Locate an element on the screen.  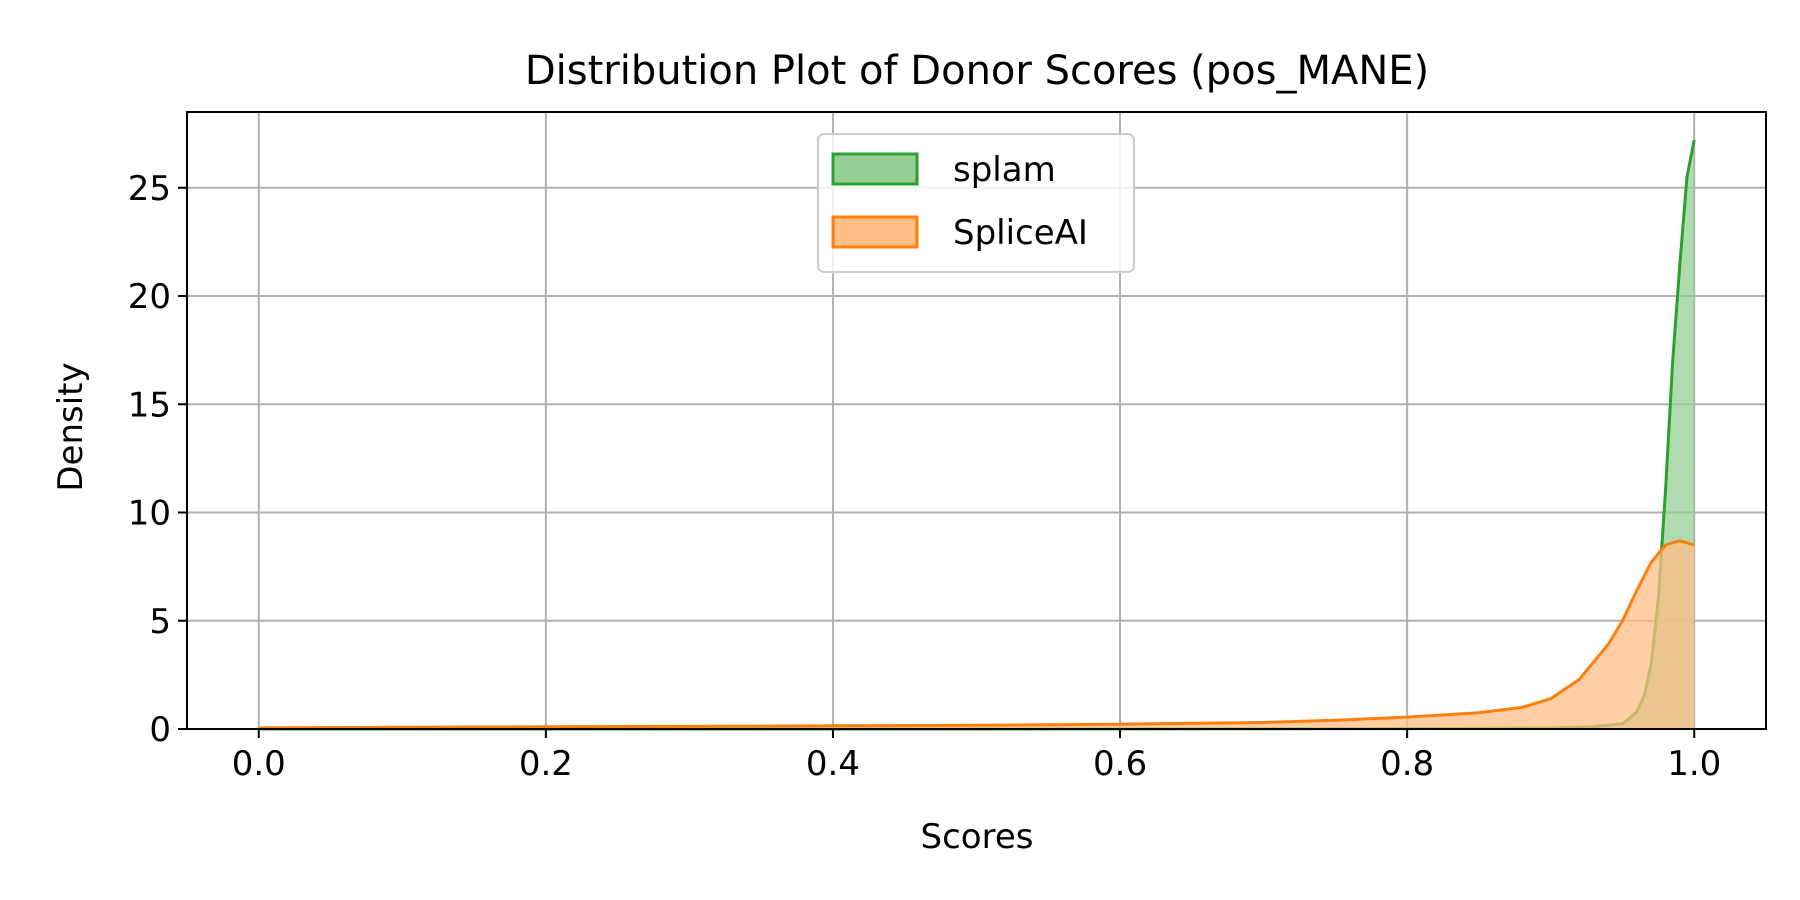
y-tick-label-2: 10 is located at coordinates (149, 514).